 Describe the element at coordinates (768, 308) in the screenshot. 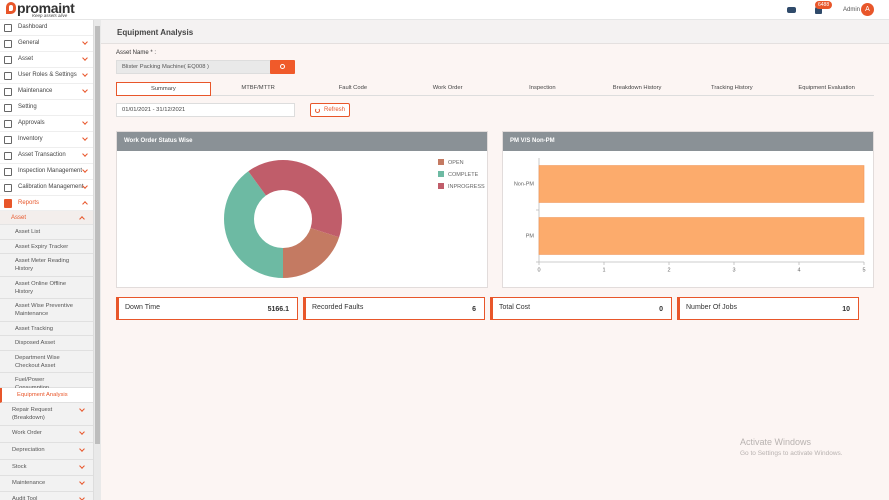

I see `stat-card: Number Of Jobs 10` at that location.